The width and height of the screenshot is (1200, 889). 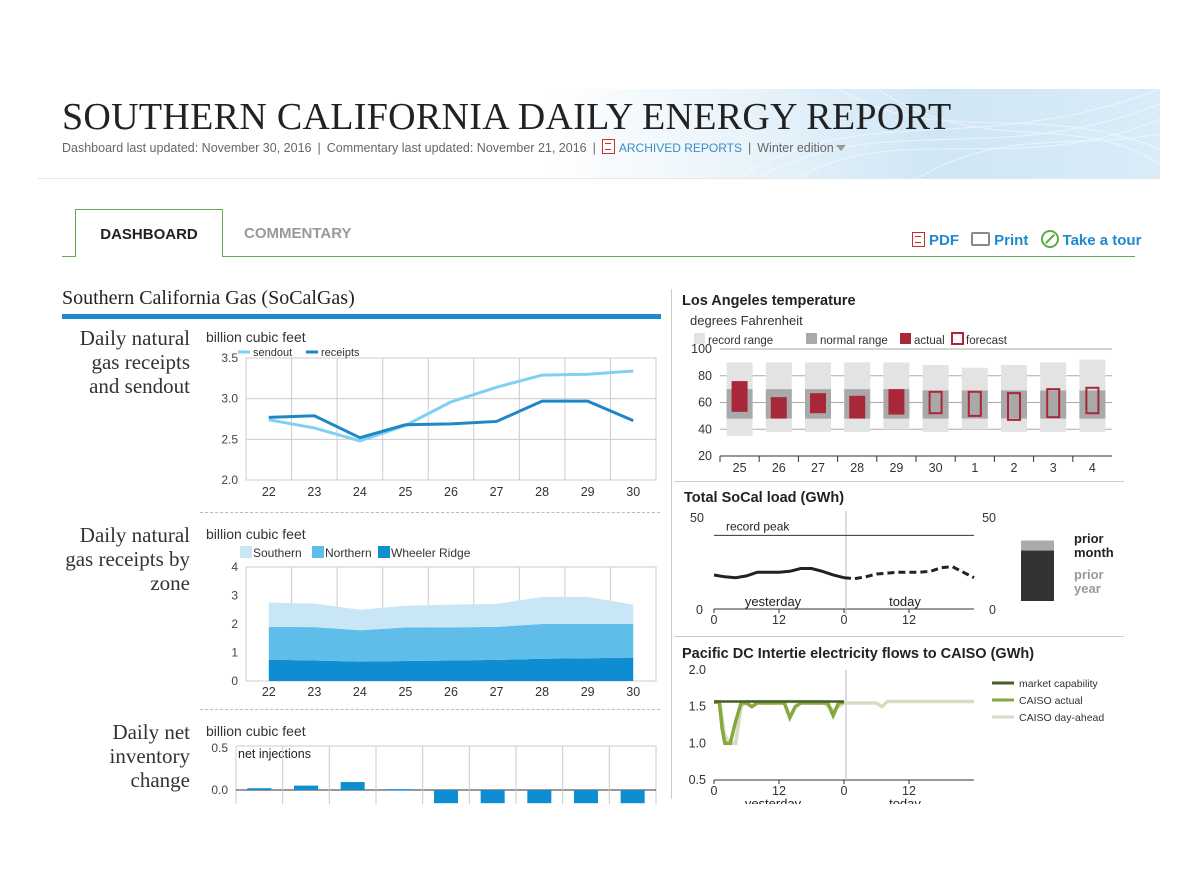 What do you see at coordinates (697, 743) in the screenshot?
I see `y-tick-label: 1.0` at bounding box center [697, 743].